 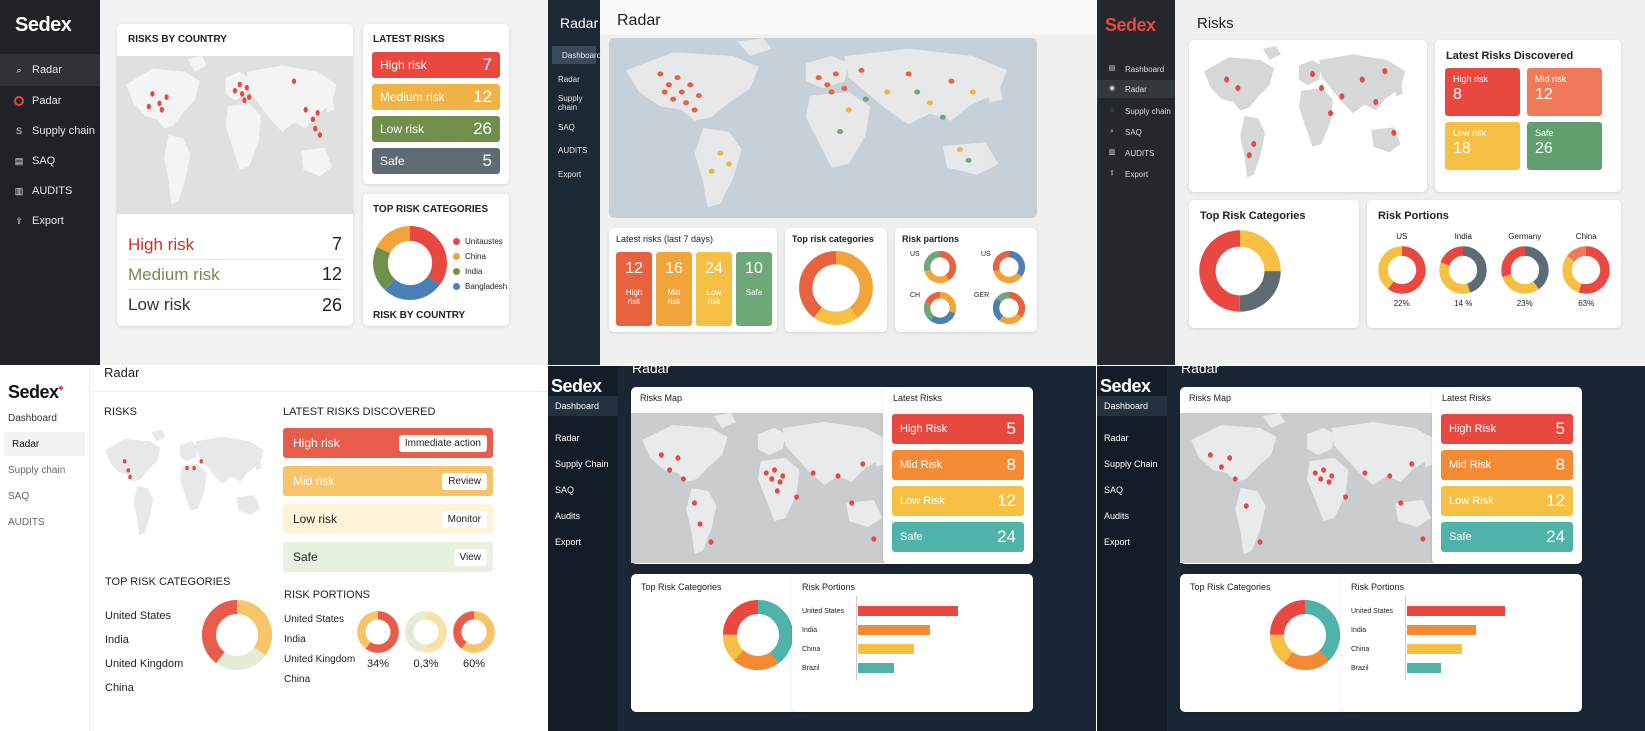 I want to click on latest-risk-mid: Mid risk 12, so click(x=1564, y=92).